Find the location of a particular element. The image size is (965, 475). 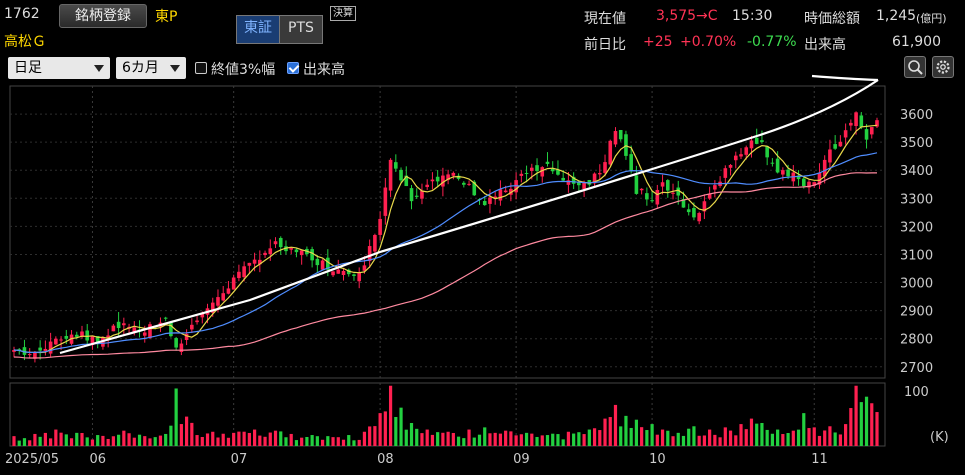

tab-pts: PTS is located at coordinates (301, 29).